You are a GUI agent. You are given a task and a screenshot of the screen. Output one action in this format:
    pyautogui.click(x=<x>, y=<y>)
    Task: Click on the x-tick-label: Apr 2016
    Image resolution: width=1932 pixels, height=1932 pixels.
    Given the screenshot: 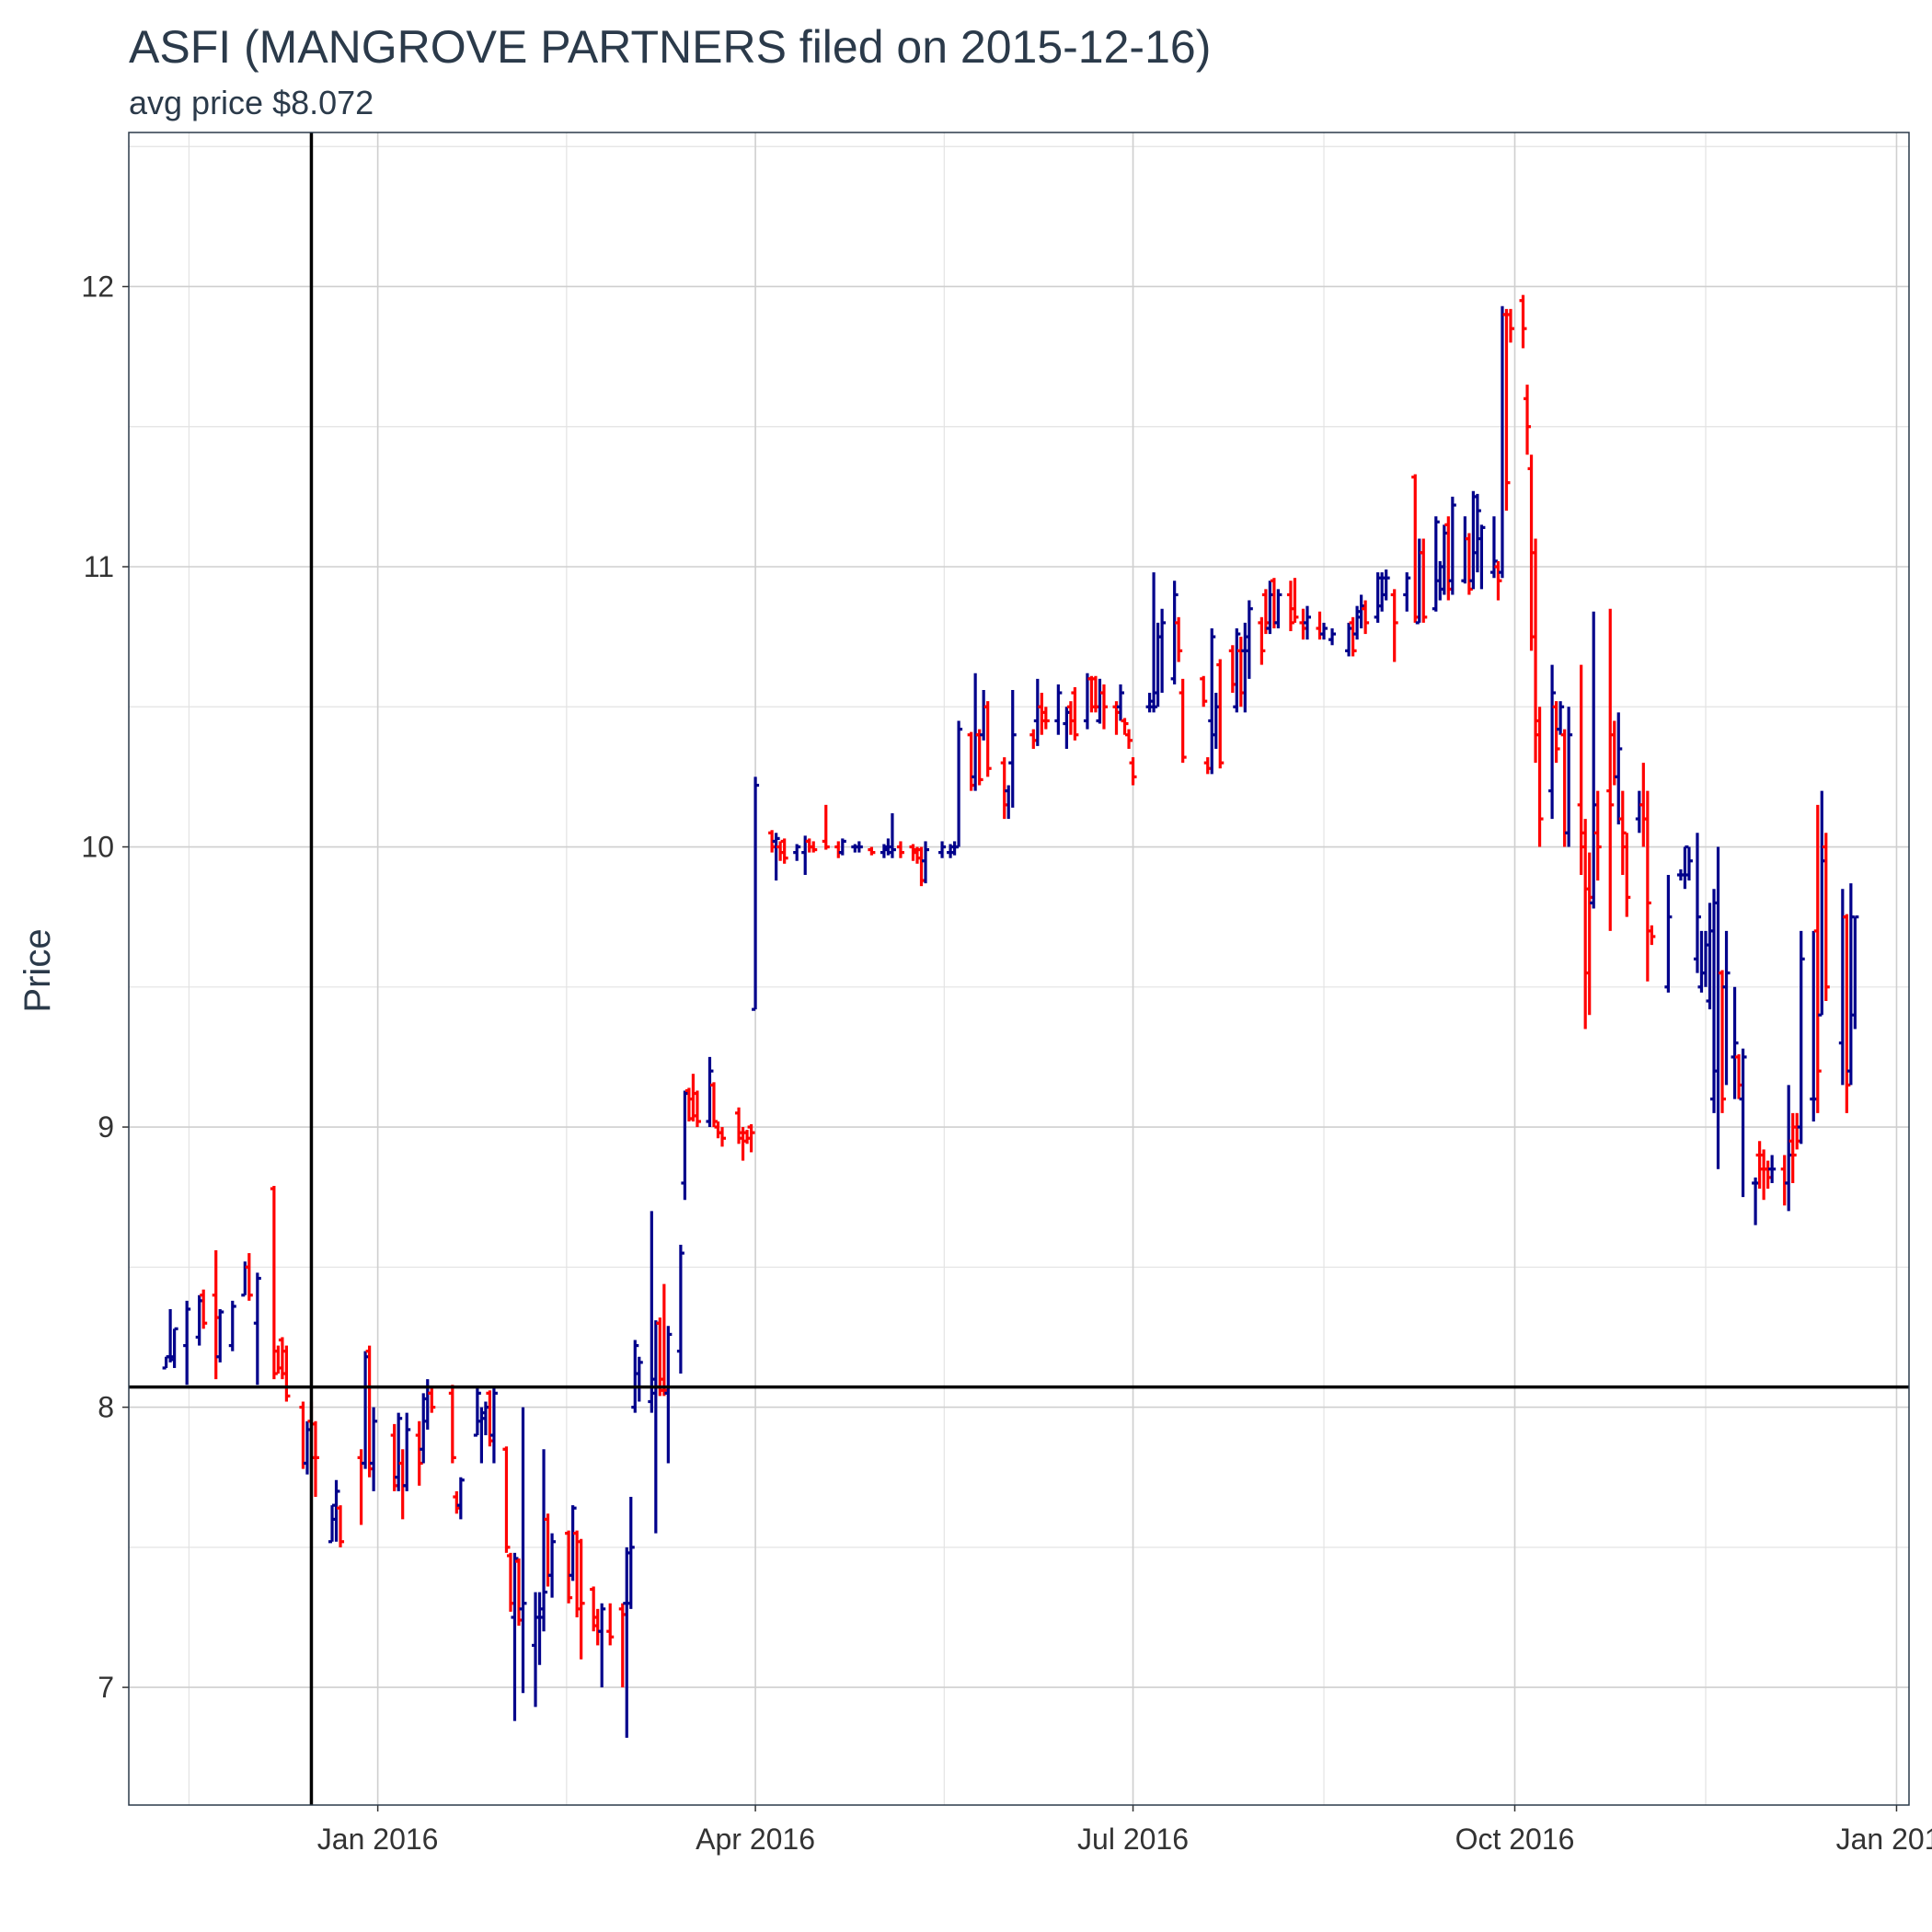 What is the action you would take?
    pyautogui.click(x=755, y=1839)
    